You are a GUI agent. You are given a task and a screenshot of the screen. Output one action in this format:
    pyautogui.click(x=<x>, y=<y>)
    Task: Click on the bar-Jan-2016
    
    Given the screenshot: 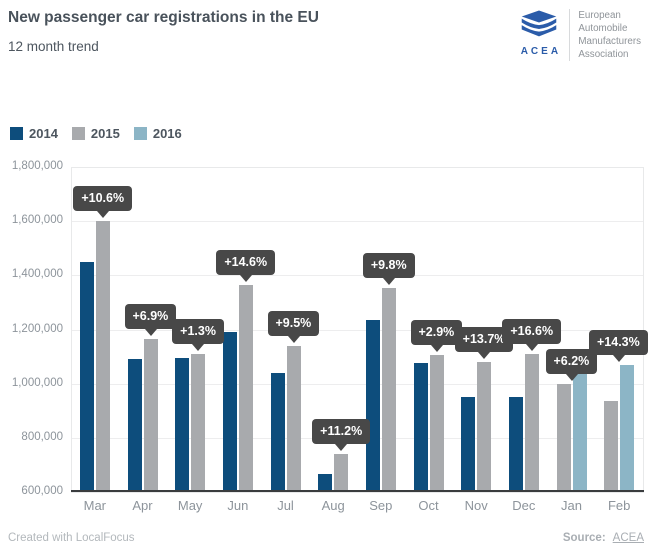 What is the action you would take?
    pyautogui.click(x=579, y=428)
    